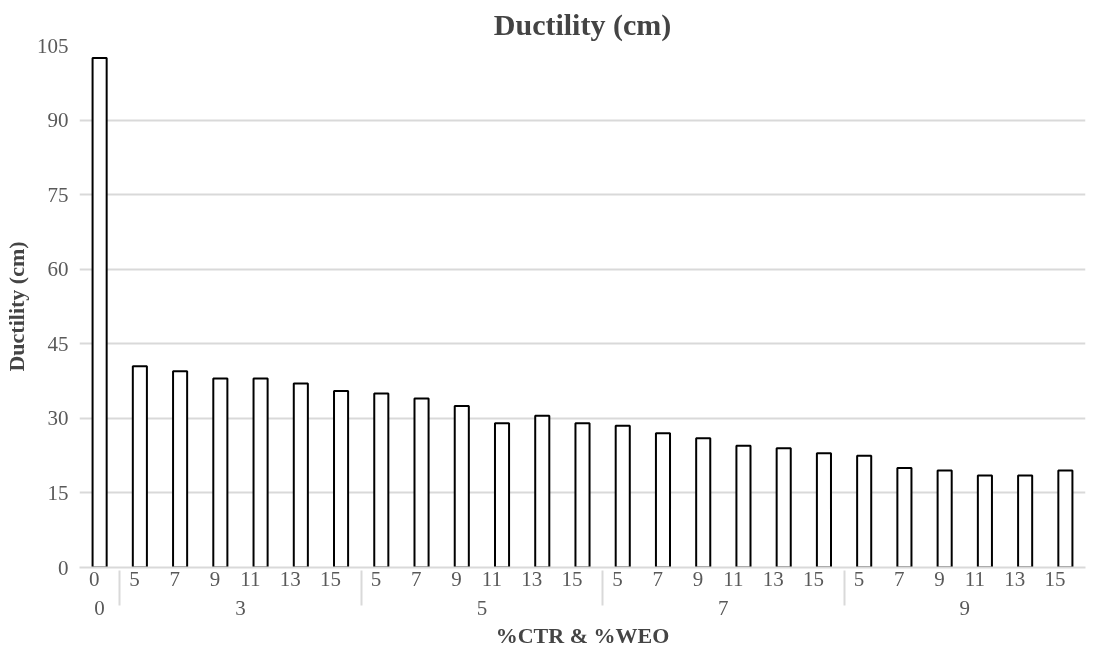 The width and height of the screenshot is (1111, 662). What do you see at coordinates (58, 120) in the screenshot?
I see `y-tick-label: 90` at bounding box center [58, 120].